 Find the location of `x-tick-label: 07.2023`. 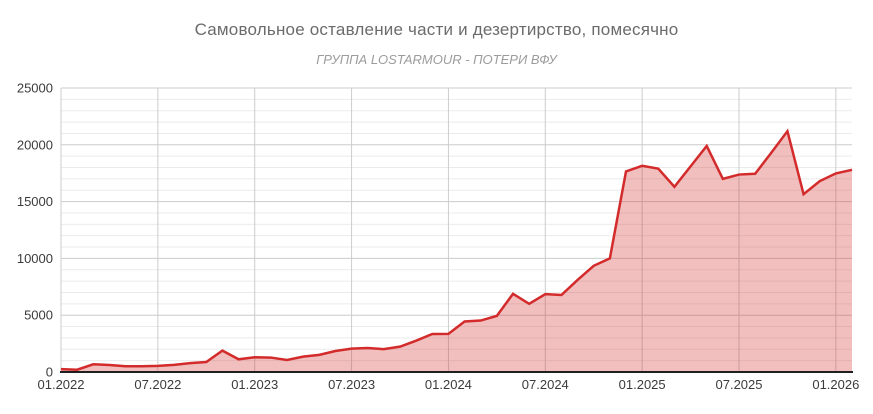

x-tick-label: 07.2023 is located at coordinates (351, 384).